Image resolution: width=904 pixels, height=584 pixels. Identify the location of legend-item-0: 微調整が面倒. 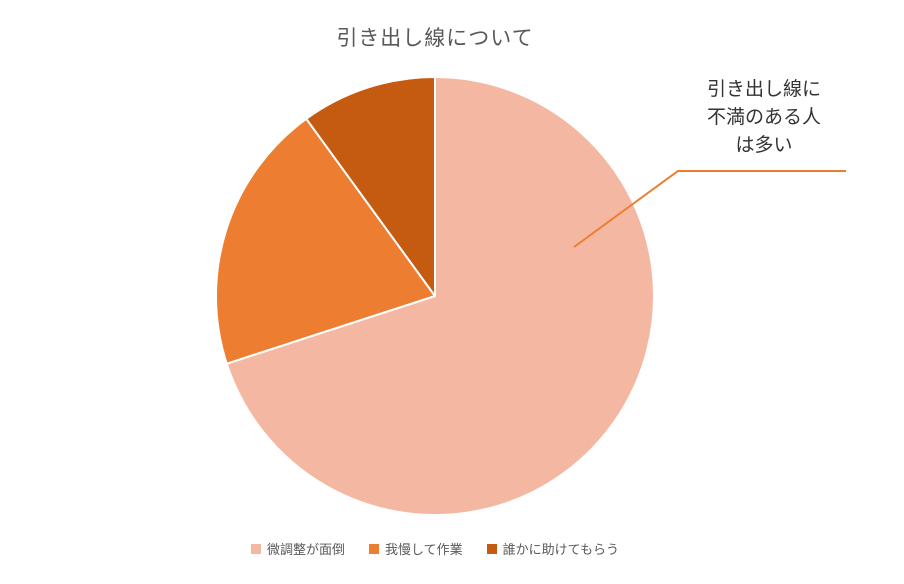
(298, 548).